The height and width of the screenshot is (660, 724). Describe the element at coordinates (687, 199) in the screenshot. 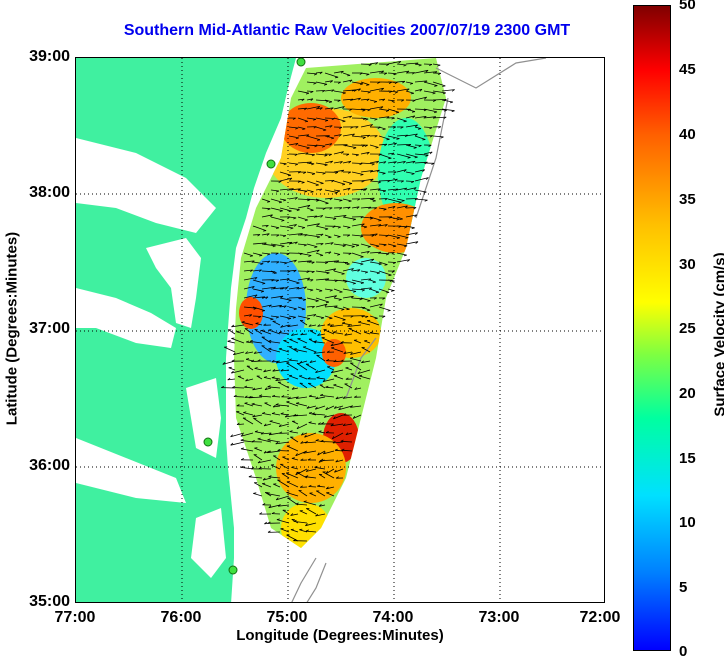

I see `colorbar-tick-label: 35` at that location.